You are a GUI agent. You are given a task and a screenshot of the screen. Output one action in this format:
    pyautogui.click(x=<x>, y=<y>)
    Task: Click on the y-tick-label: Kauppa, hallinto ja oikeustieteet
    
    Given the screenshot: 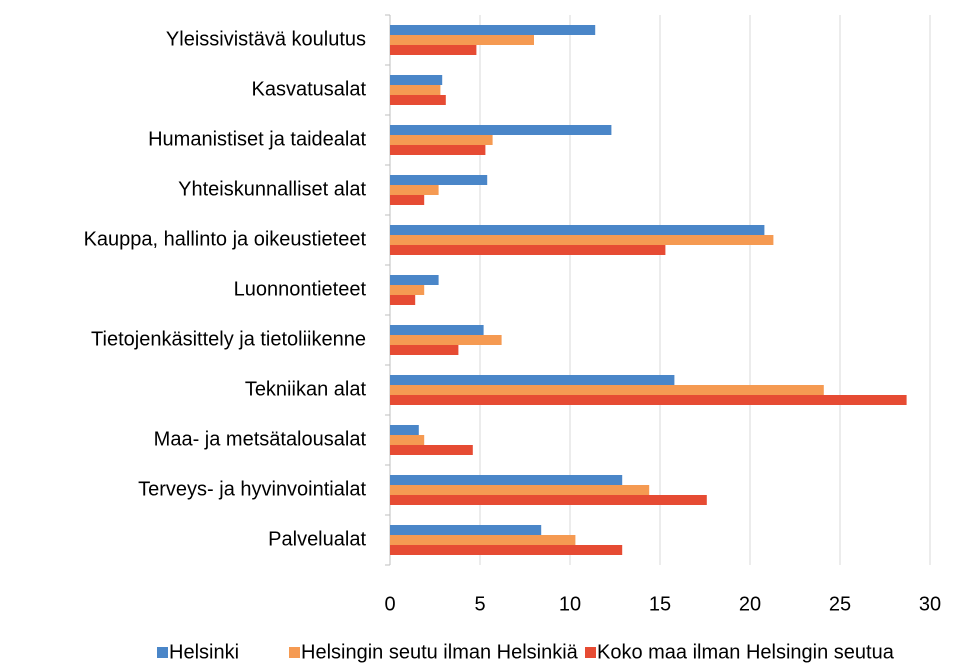 What is the action you would take?
    pyautogui.click(x=225, y=239)
    